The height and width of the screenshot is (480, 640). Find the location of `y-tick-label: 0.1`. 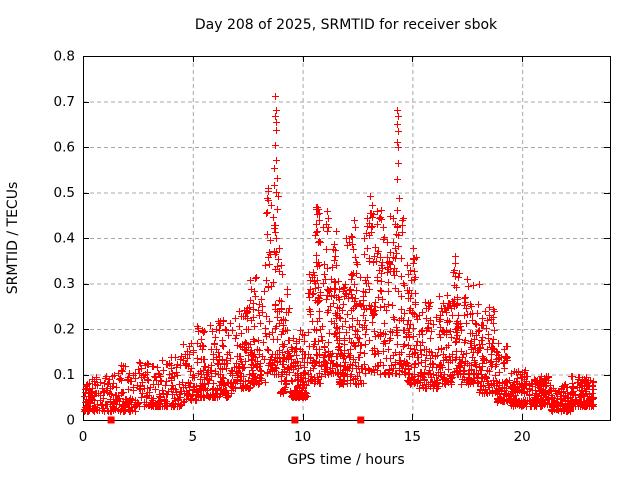

y-tick-label: 0.1 is located at coordinates (64, 375).